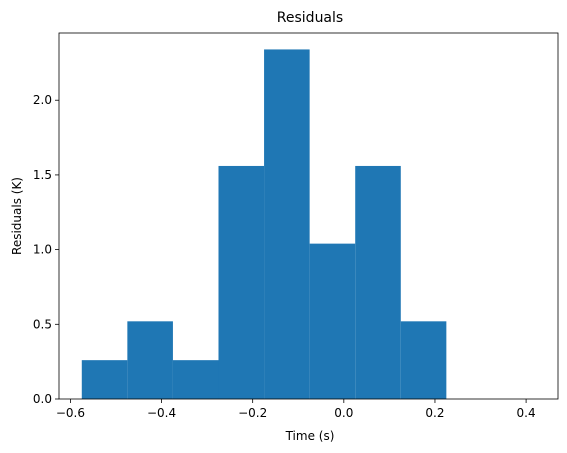 Image resolution: width=567 pixels, height=453 pixels. What do you see at coordinates (310, 18) in the screenshot?
I see `chart-title: Residuals` at bounding box center [310, 18].